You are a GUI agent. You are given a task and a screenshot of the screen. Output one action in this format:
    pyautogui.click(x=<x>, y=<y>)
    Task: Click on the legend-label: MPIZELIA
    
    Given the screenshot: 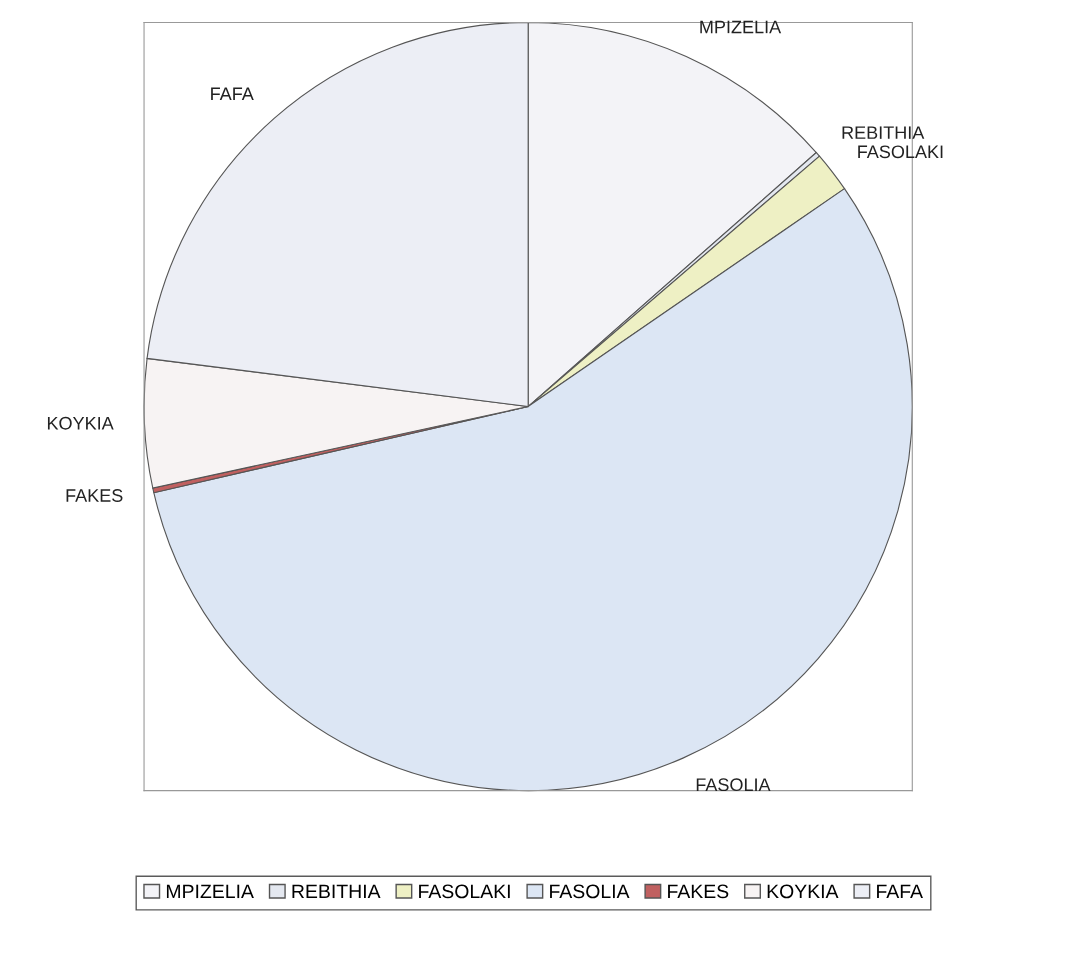 What is the action you would take?
    pyautogui.click(x=210, y=891)
    